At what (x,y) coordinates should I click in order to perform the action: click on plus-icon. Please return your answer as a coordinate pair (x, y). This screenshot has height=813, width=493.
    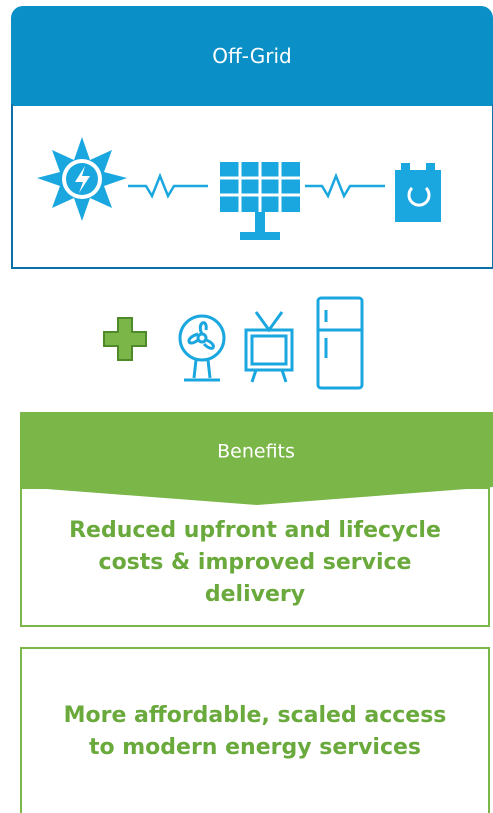
    Looking at the image, I should click on (125, 339).